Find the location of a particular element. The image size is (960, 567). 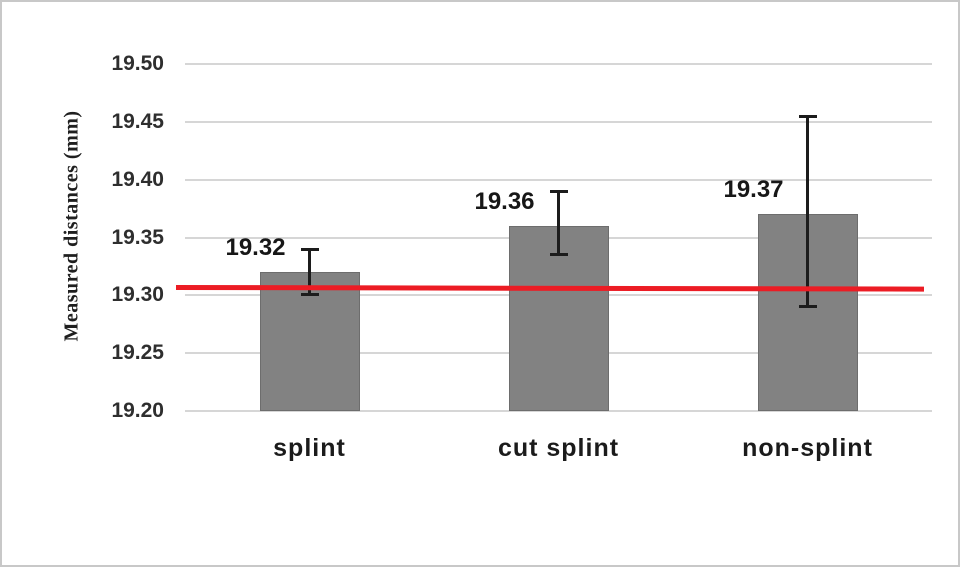

error-bar-cap-bottom-splint is located at coordinates (309, 295).